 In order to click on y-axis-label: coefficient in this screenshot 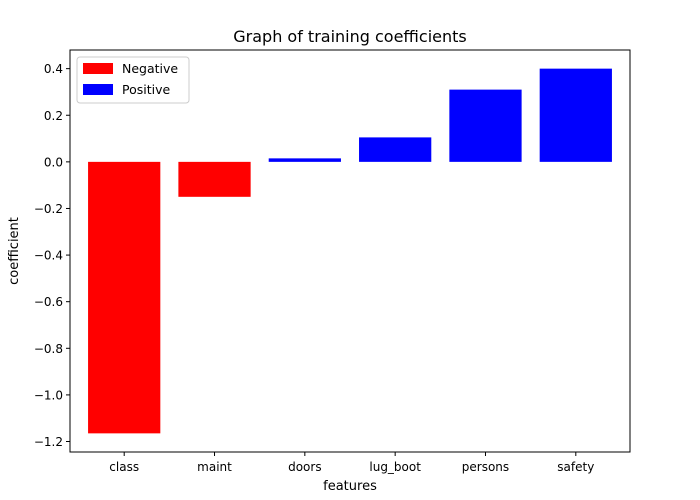, I will do `click(14, 251)`.